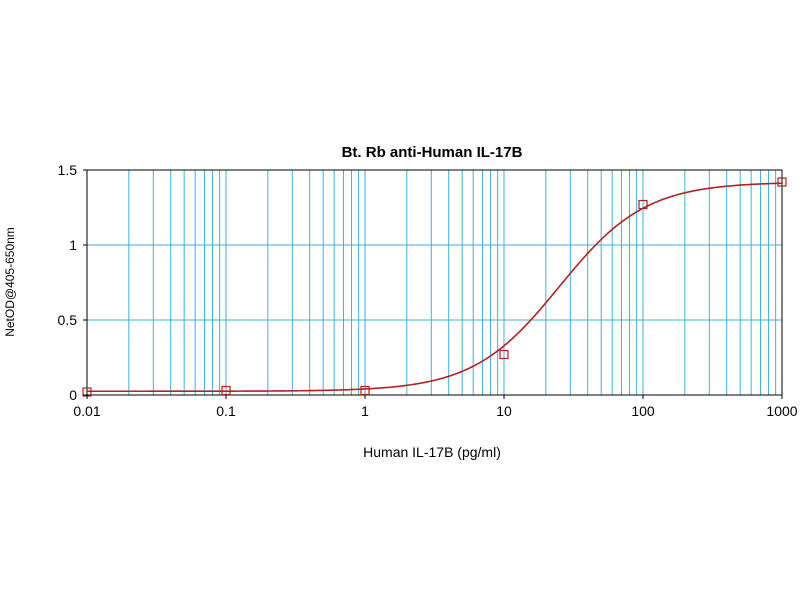 This screenshot has width=800, height=600. Describe the element at coordinates (86, 411) in the screenshot. I see `x-tick-label: 0.01` at that location.